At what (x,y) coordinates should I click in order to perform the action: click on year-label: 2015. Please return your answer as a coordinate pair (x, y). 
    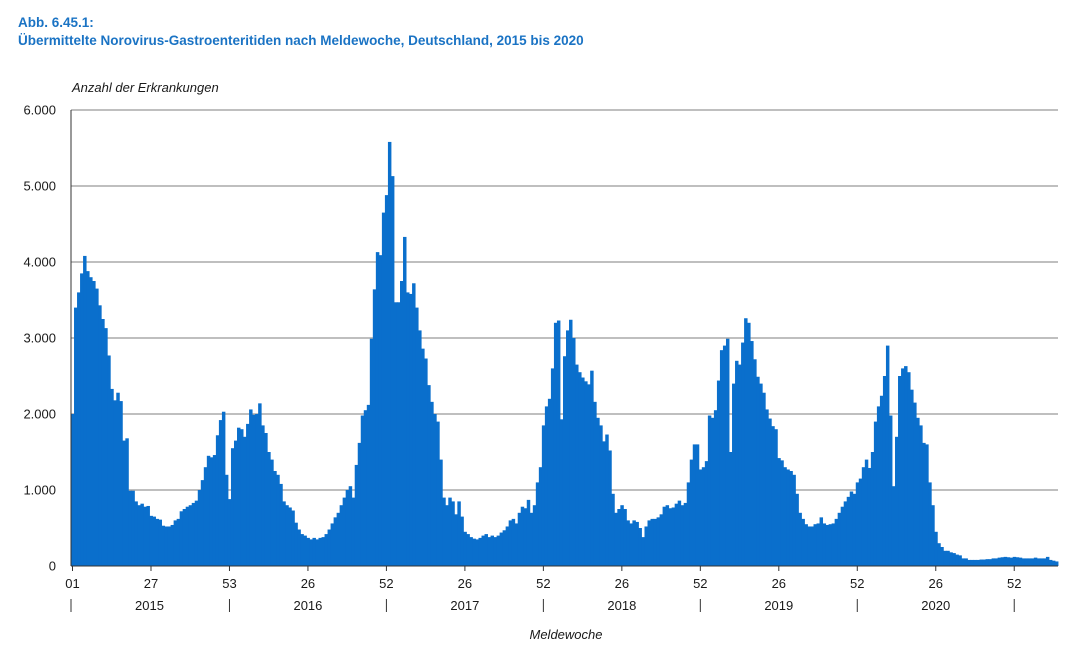
    Looking at the image, I should click on (149, 605).